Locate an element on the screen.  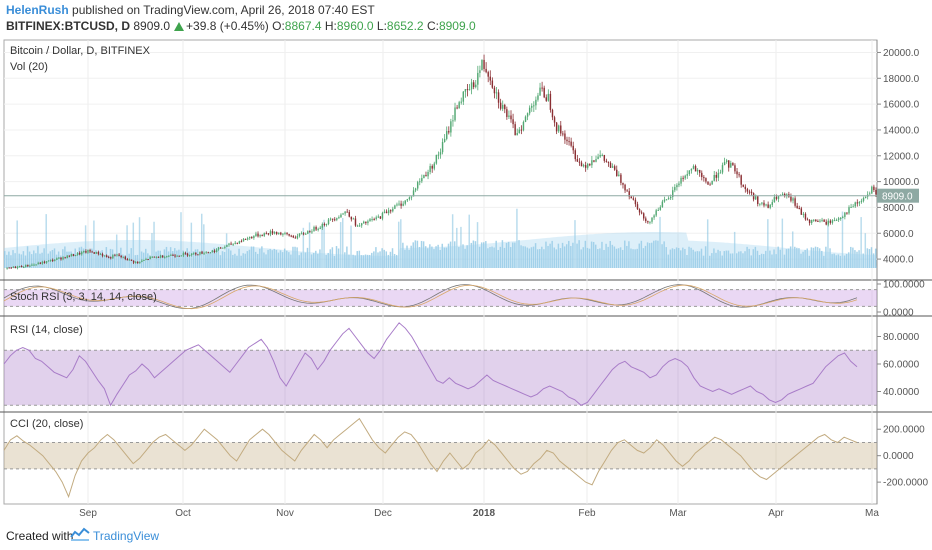
price-tick-label: 10000.0 is located at coordinates (901, 182).